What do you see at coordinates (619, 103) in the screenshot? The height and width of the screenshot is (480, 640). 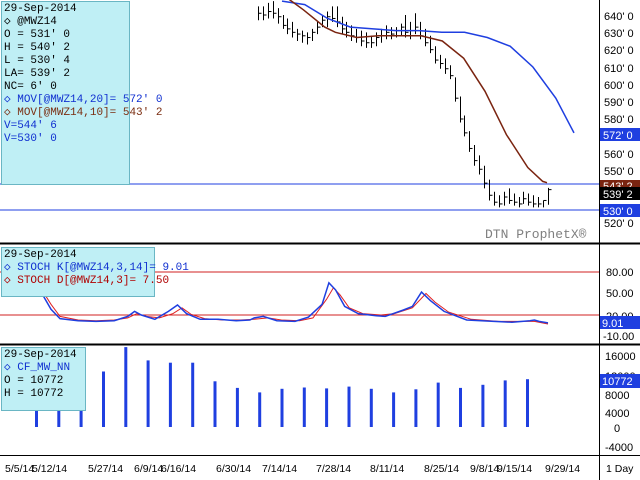 I see `price-tick: 590' 0` at bounding box center [619, 103].